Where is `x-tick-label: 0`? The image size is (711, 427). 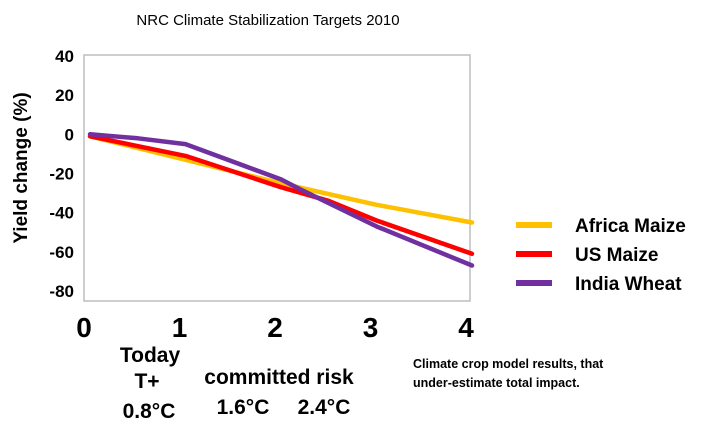 x-tick-label: 0 is located at coordinates (84, 327).